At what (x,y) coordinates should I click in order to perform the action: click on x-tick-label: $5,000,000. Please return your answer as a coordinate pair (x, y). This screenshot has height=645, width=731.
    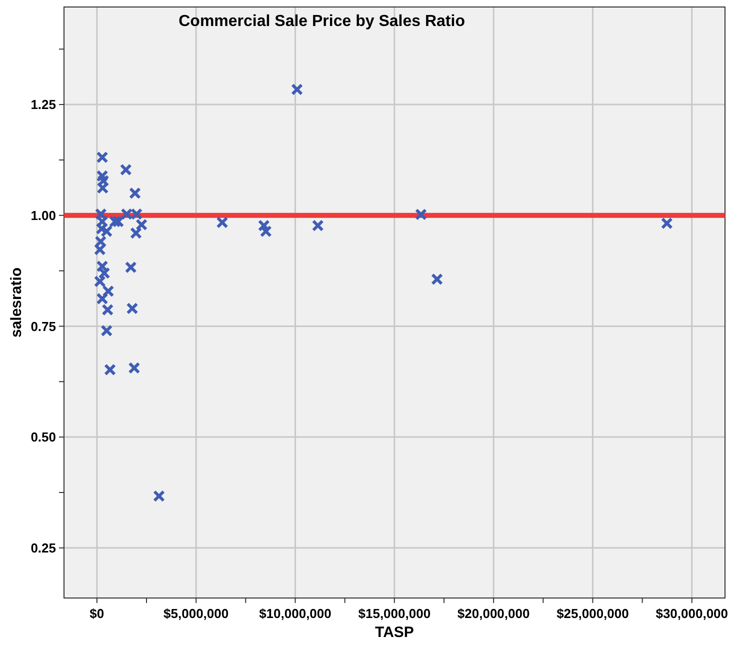
    Looking at the image, I should click on (196, 613).